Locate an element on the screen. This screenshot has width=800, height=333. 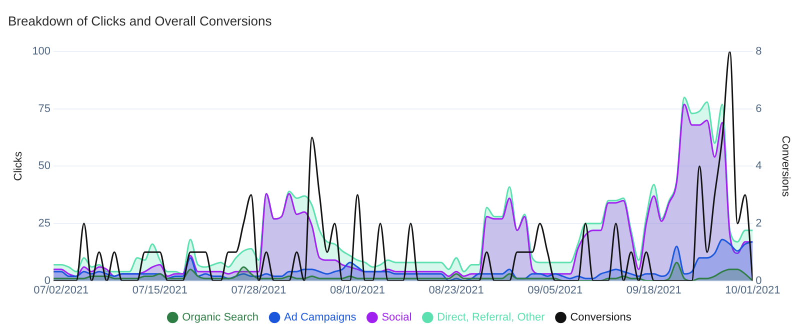
y-tick-label: 0 is located at coordinates (47, 280).